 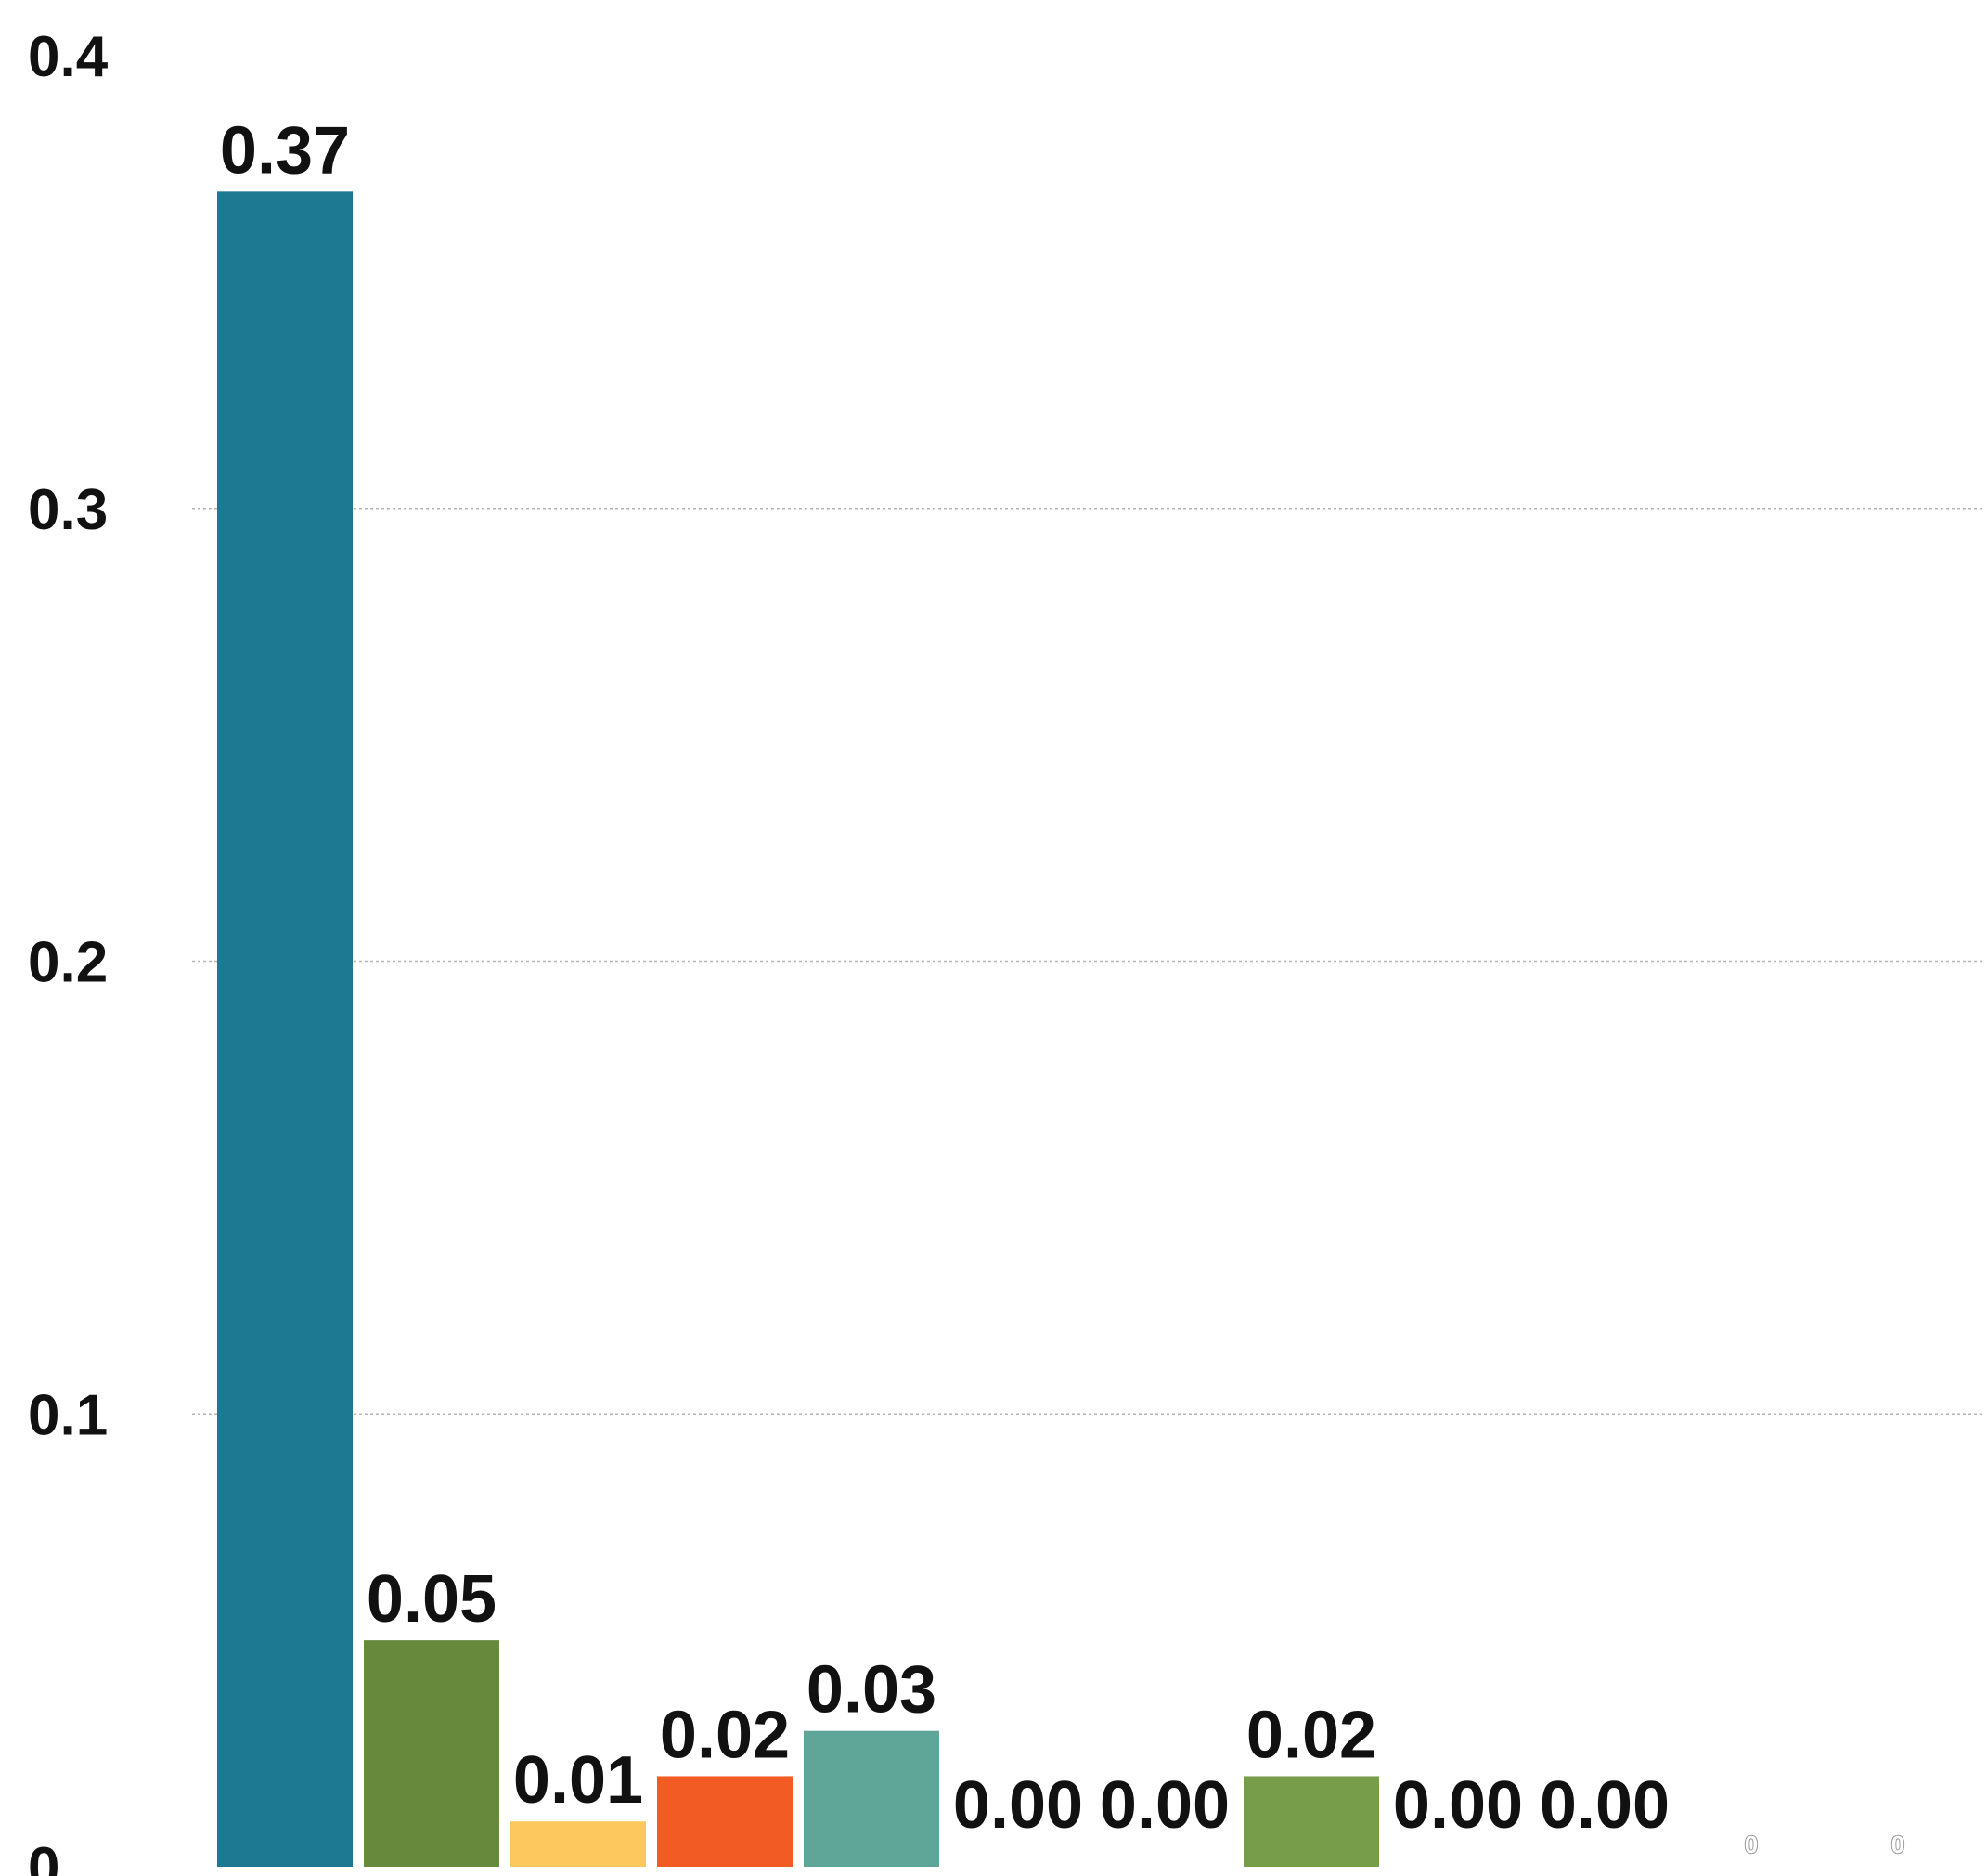 What do you see at coordinates (578, 1780) in the screenshot?
I see `bar-value-label: 0.01` at bounding box center [578, 1780].